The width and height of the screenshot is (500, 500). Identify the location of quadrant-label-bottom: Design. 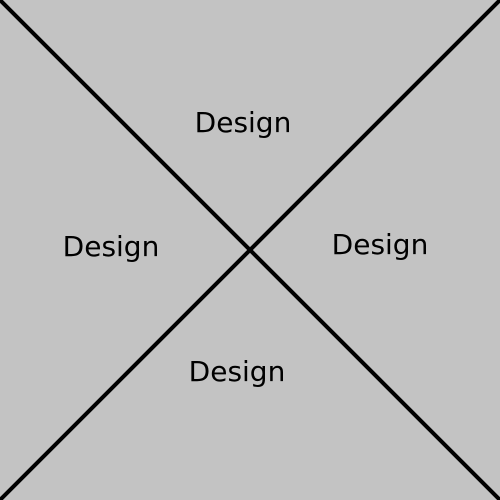
(237, 371).